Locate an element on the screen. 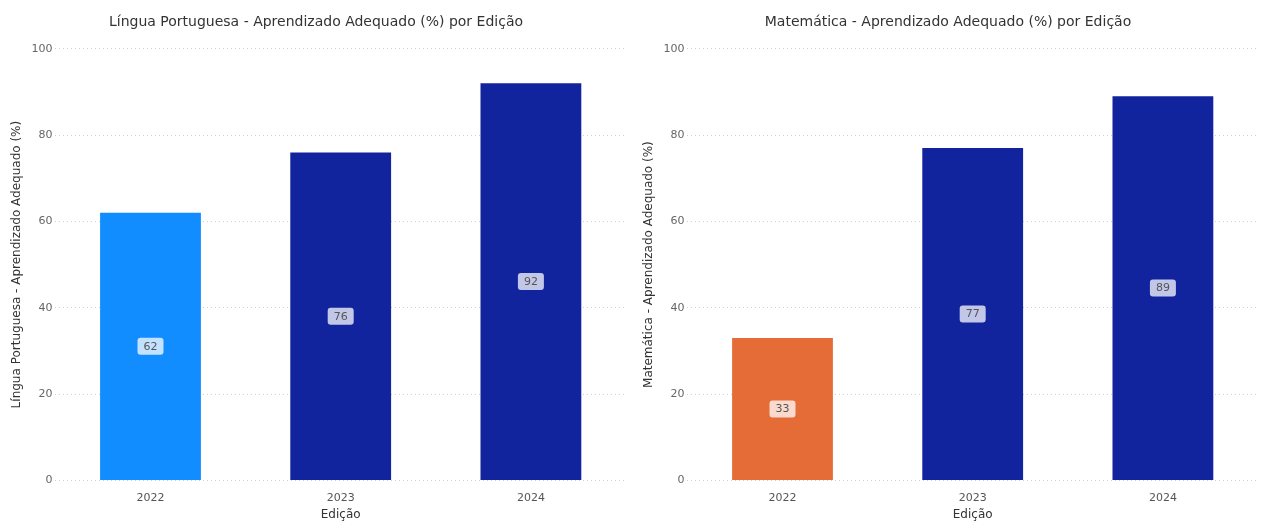 The height and width of the screenshot is (522, 1264). data-label: 76 is located at coordinates (340, 316).